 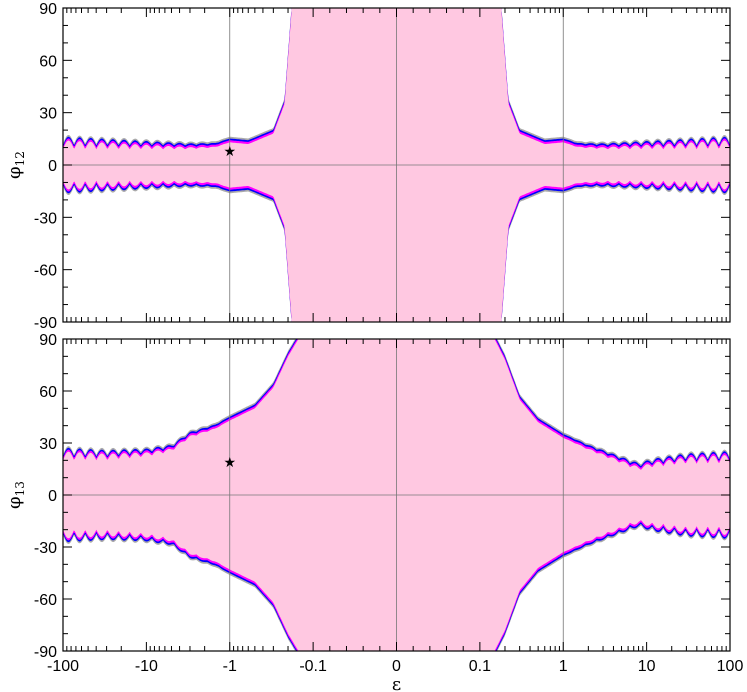 What do you see at coordinates (480, 666) in the screenshot?
I see `x-tick-label: 0.1` at bounding box center [480, 666].